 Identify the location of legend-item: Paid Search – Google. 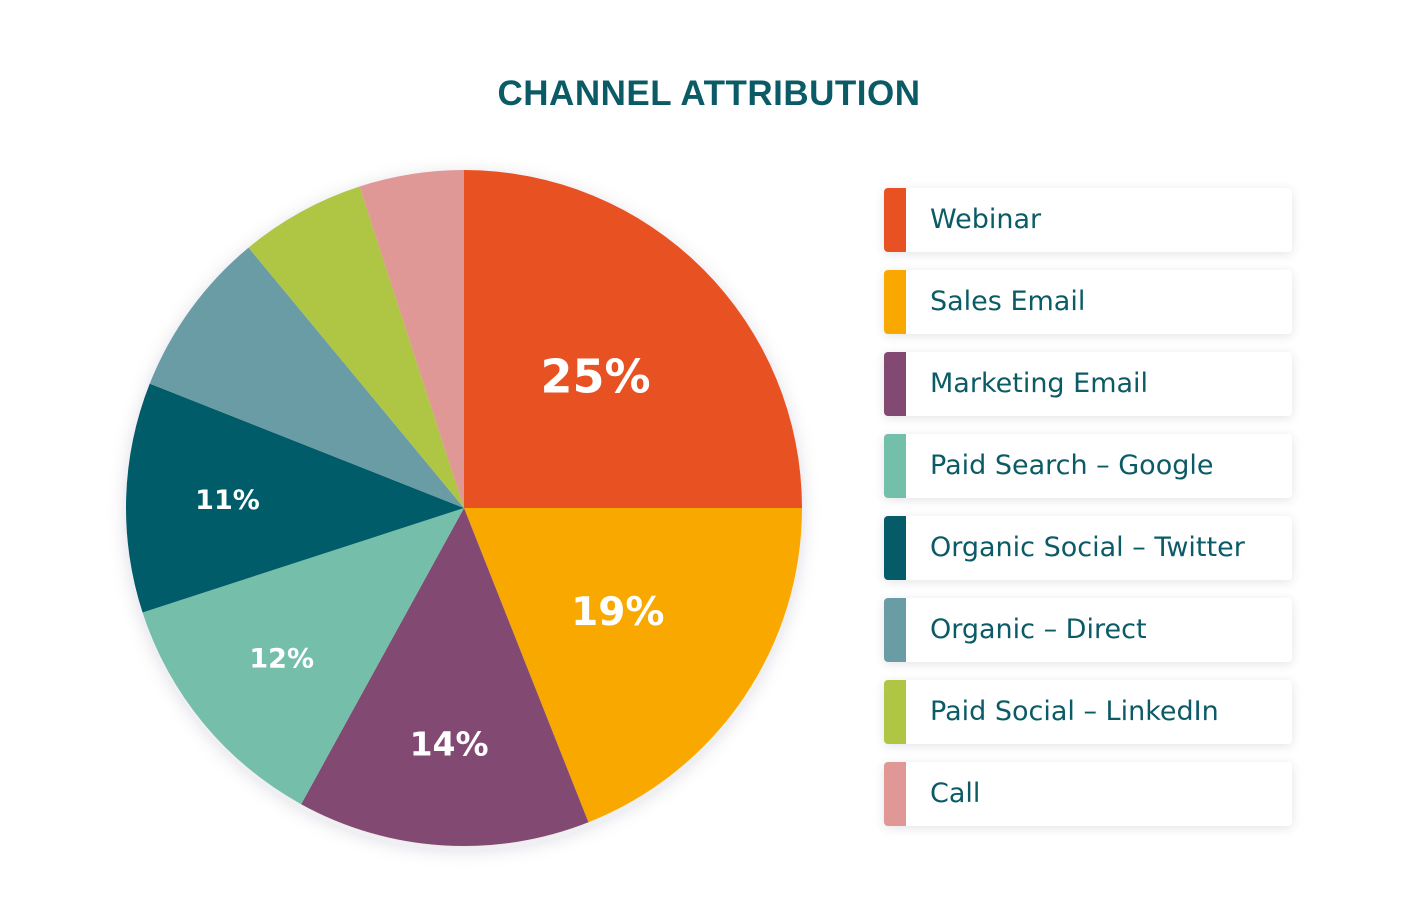
(1088, 466).